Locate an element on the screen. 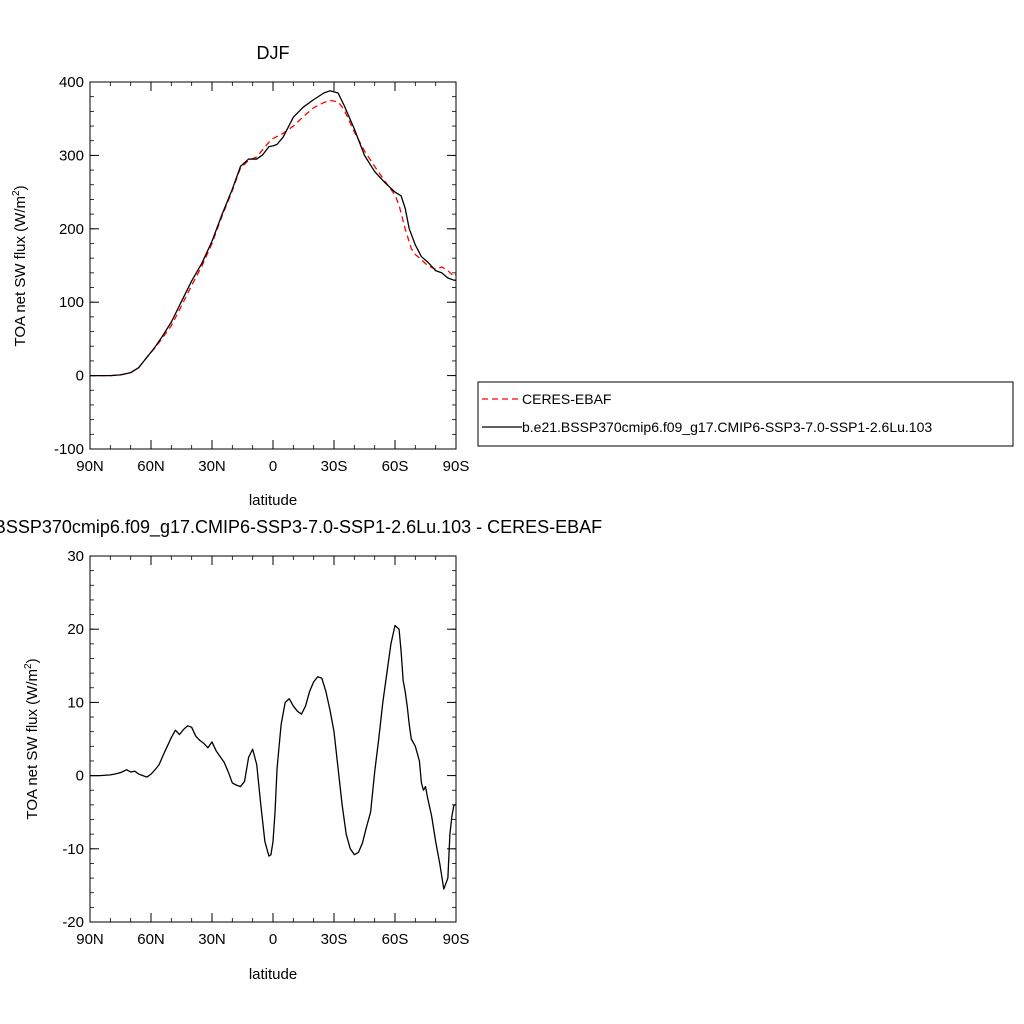 Image resolution: width=1024 pixels, height=1024 pixels. bottom-frame is located at coordinates (273, 739).